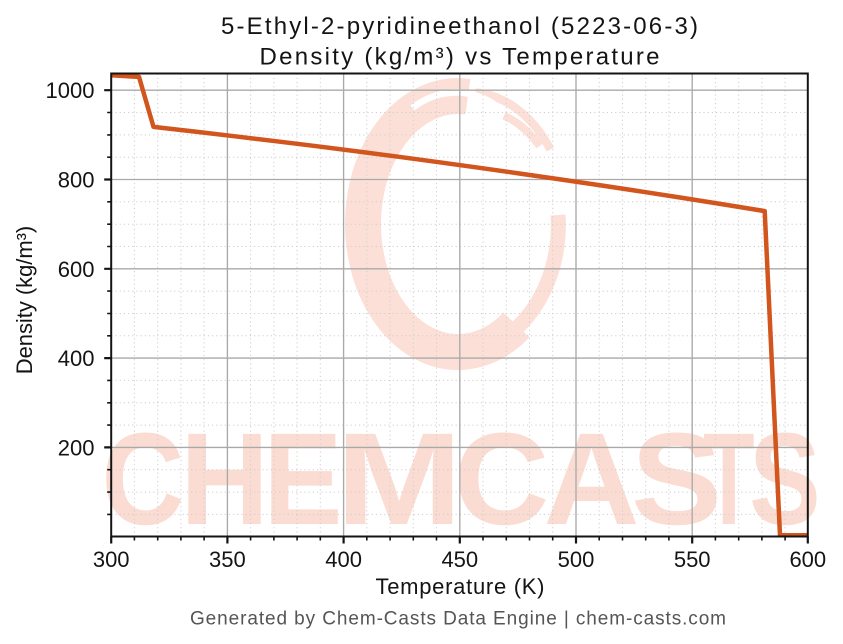  I want to click on svg-text: Temperature (K), so click(460, 586).